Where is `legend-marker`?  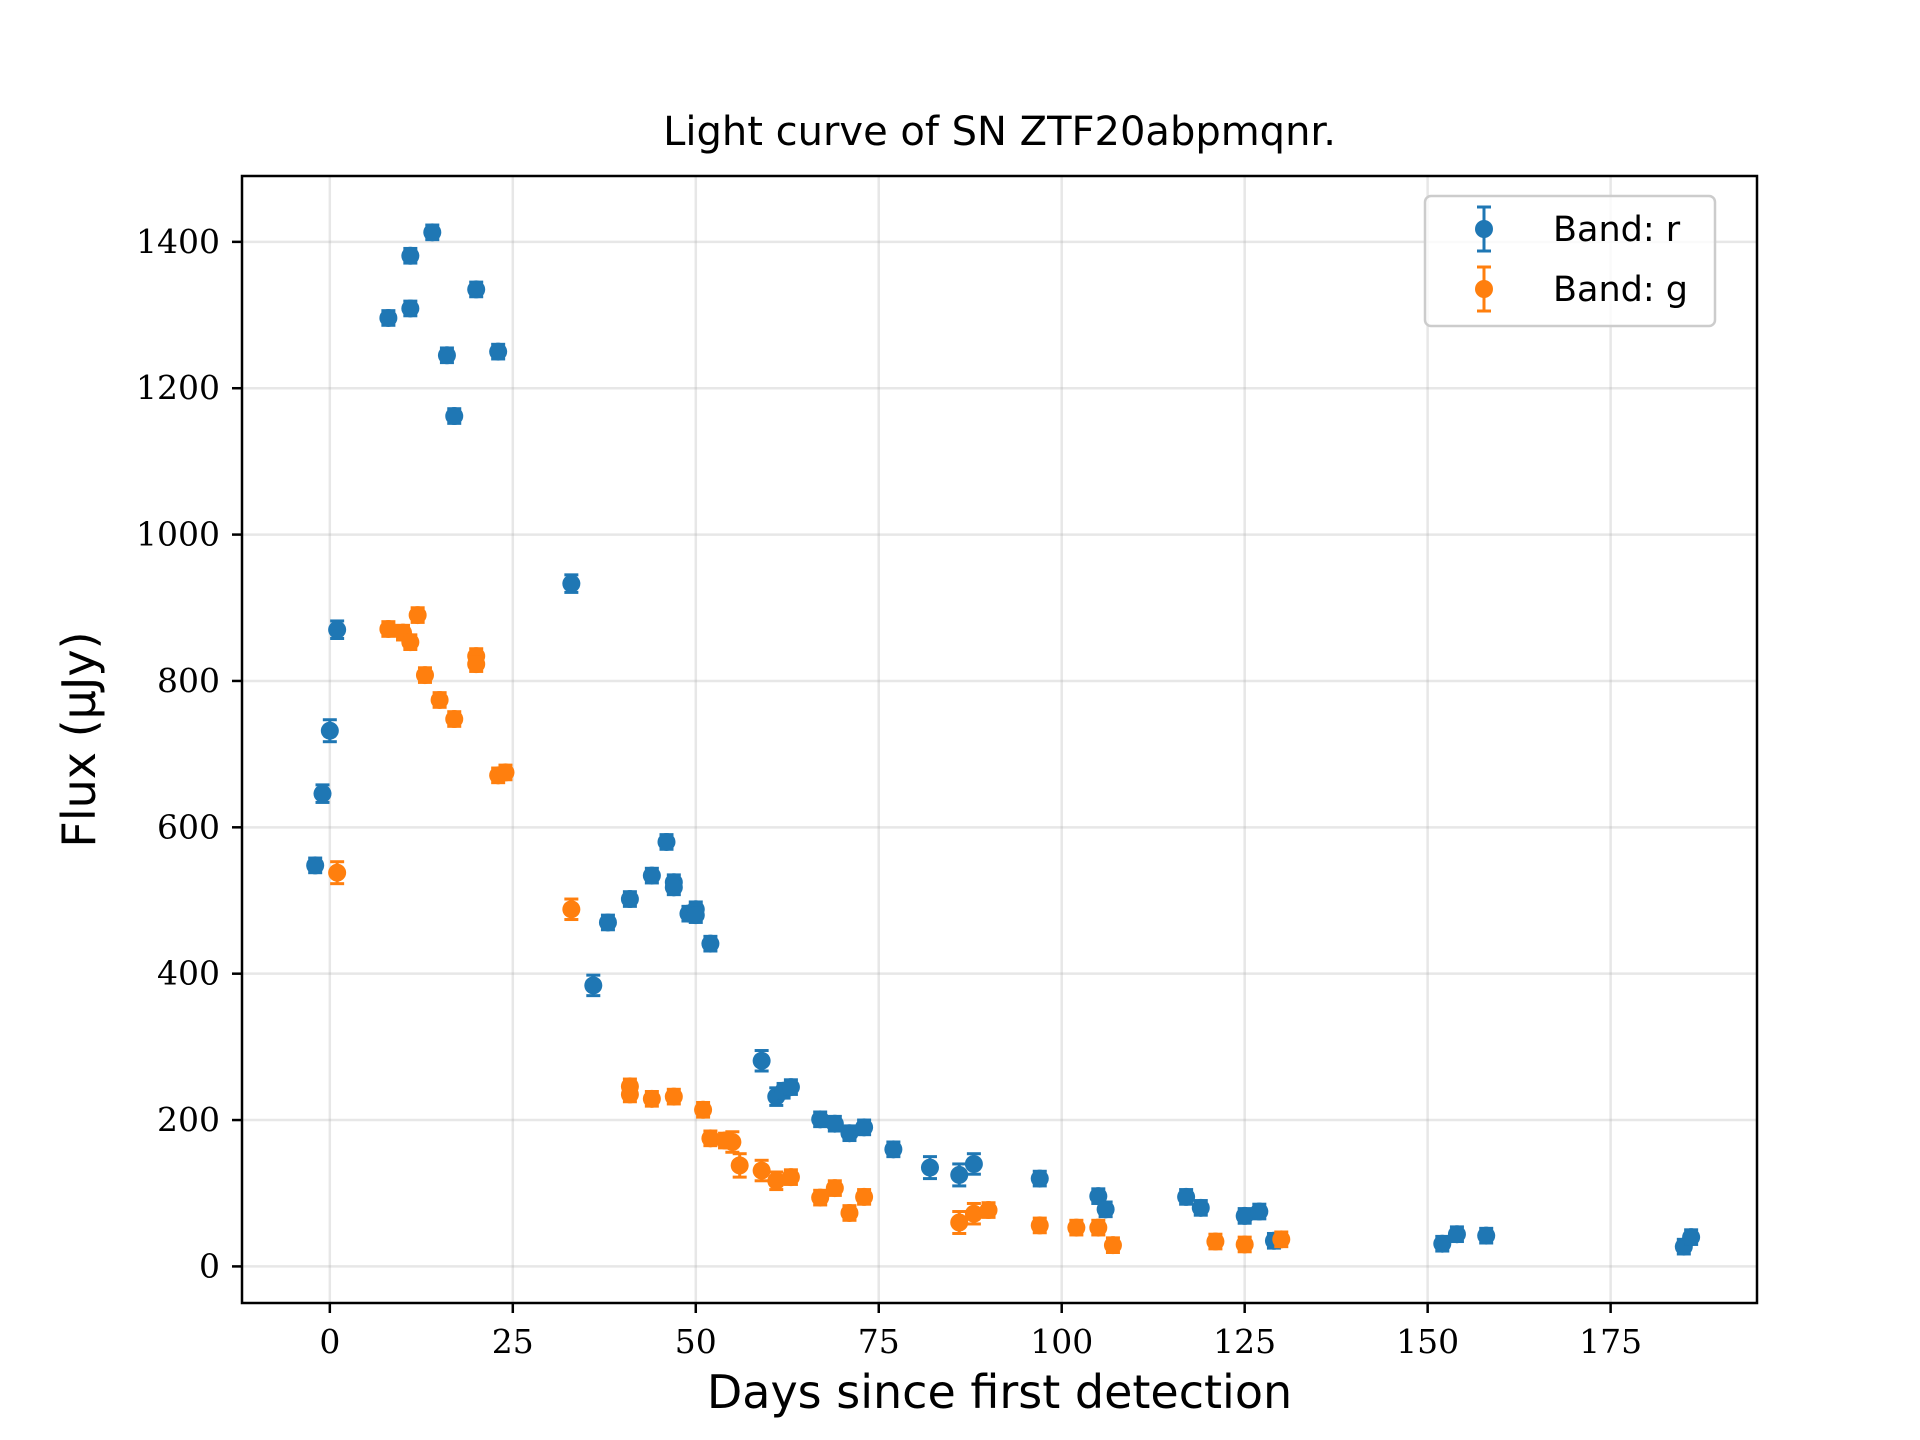
legend-marker is located at coordinates (1484, 229).